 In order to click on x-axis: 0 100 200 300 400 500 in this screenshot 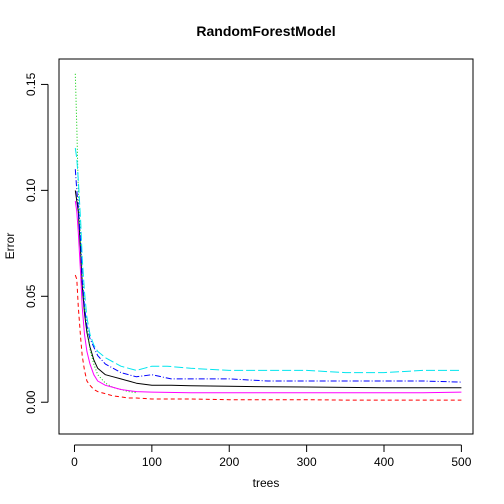, I will do `click(271, 456)`.